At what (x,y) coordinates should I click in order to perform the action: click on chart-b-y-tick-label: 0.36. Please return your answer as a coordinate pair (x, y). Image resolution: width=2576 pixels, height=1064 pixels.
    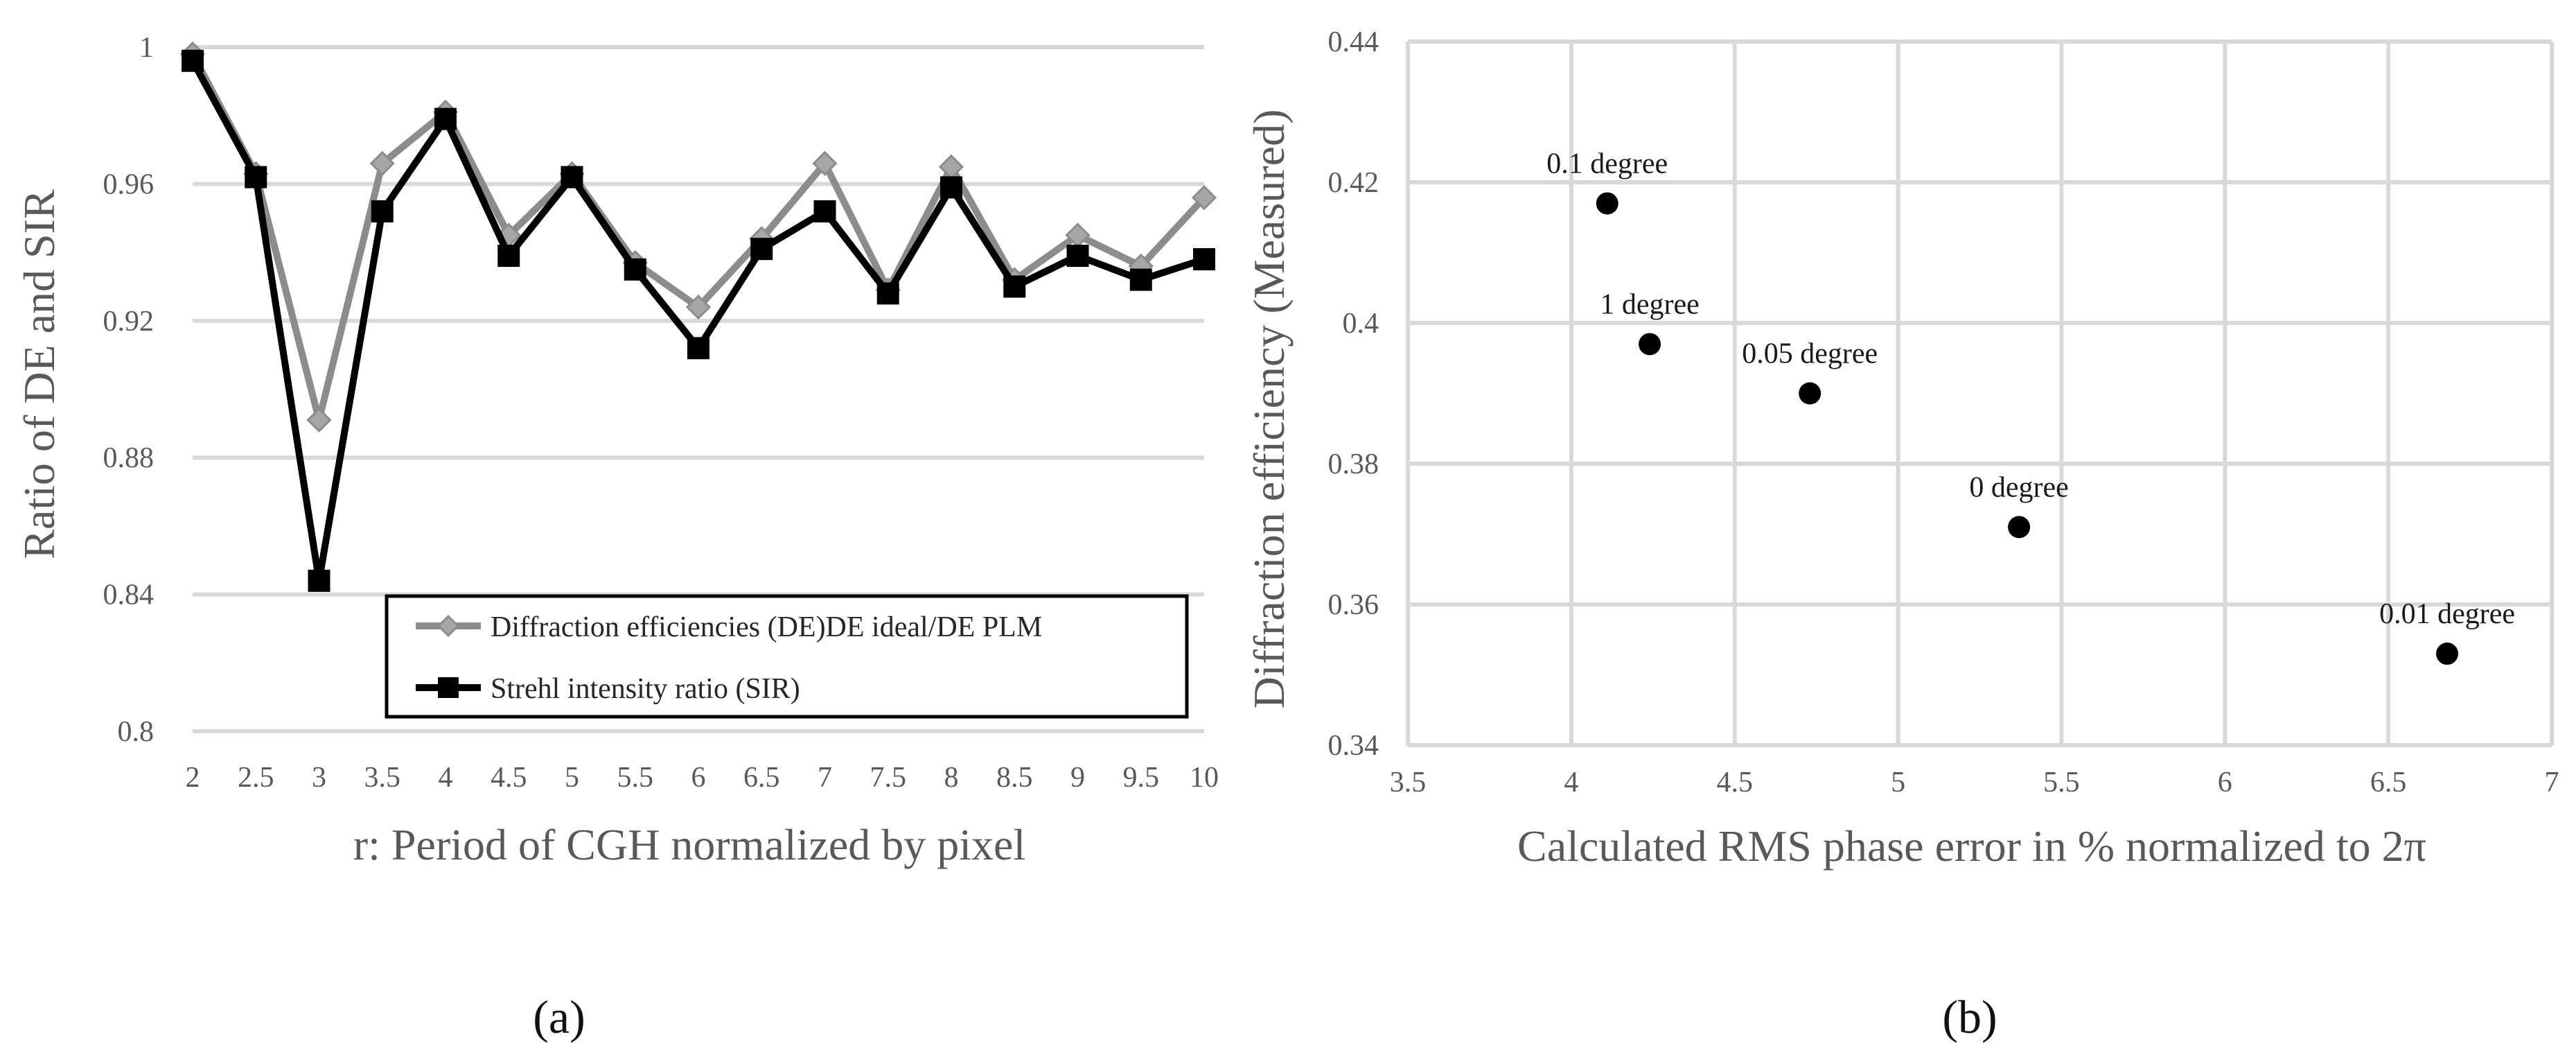
    Looking at the image, I should click on (1353, 605).